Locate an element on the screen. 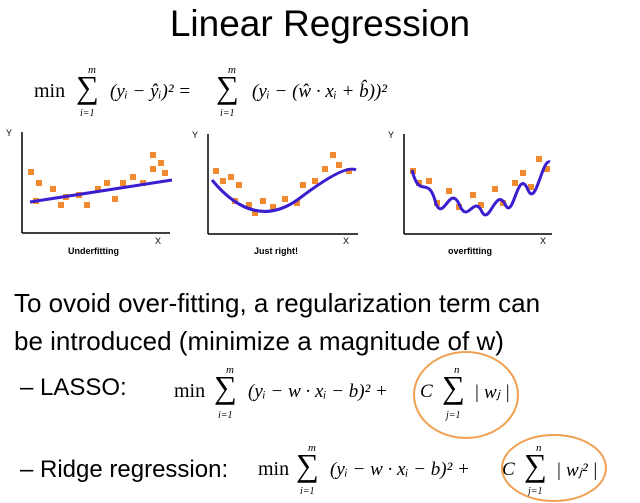  panel-just-right: Y X Just right! is located at coordinates (275, 193).